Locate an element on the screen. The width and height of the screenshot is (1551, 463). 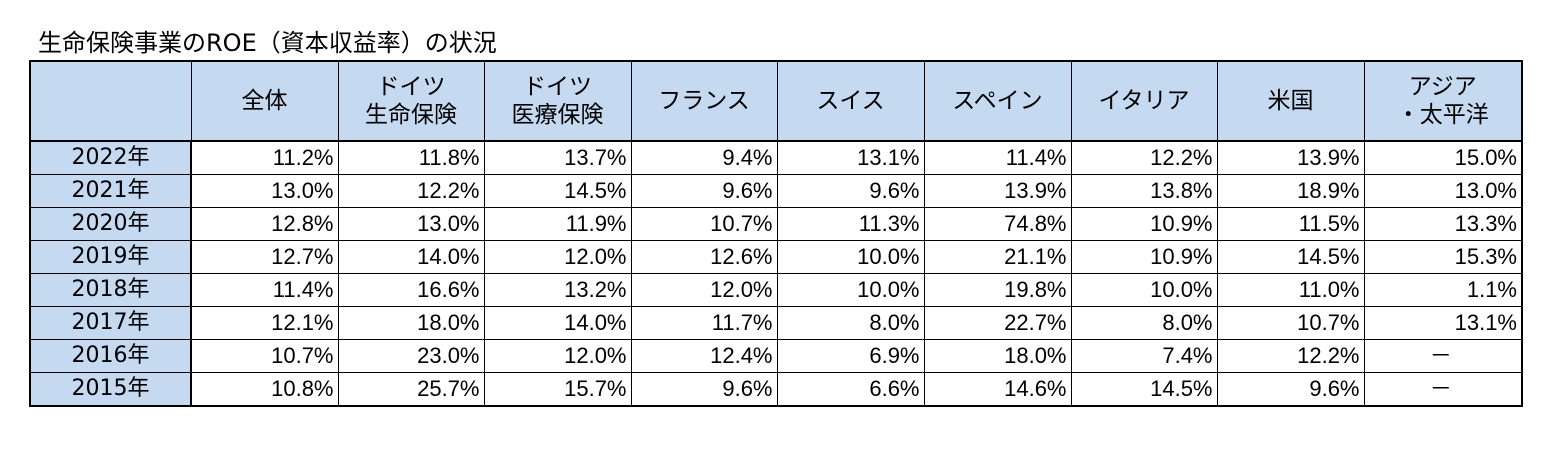
value-cell: 25.7% is located at coordinates (411, 389).